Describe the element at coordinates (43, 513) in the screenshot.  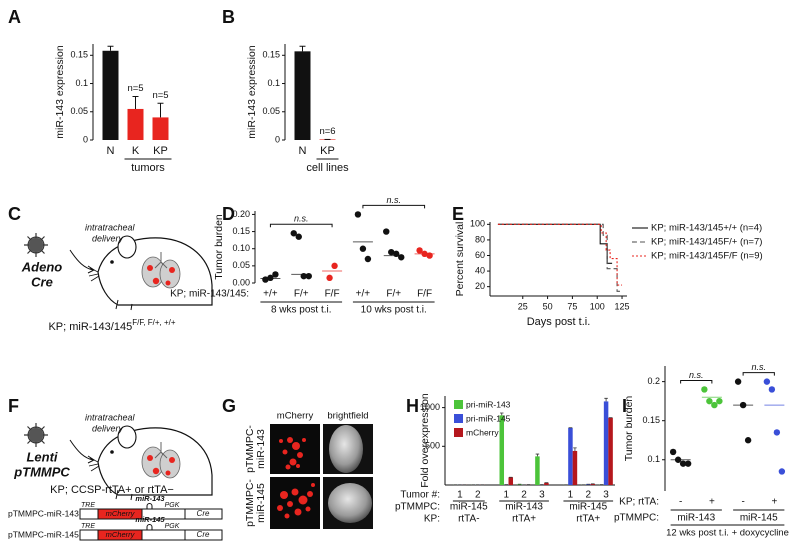
I see `construct-name: pTMMPC-miR-143` at that location.